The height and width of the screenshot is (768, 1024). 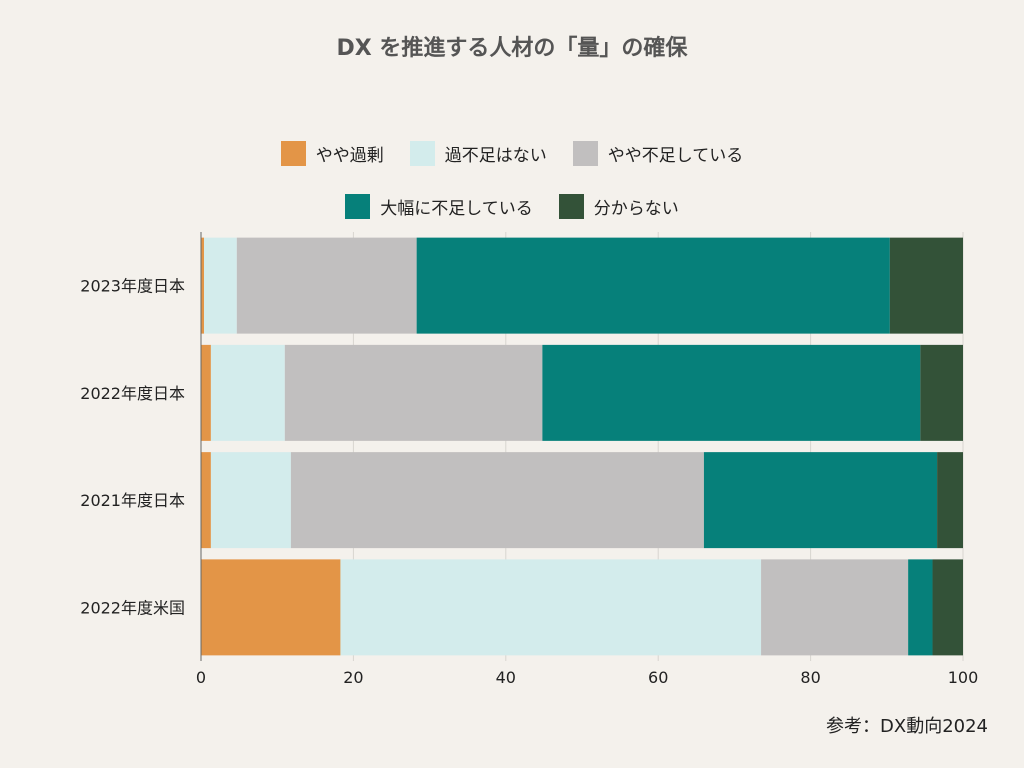 I want to click on category-label: 2021年度日本, so click(x=132, y=500).